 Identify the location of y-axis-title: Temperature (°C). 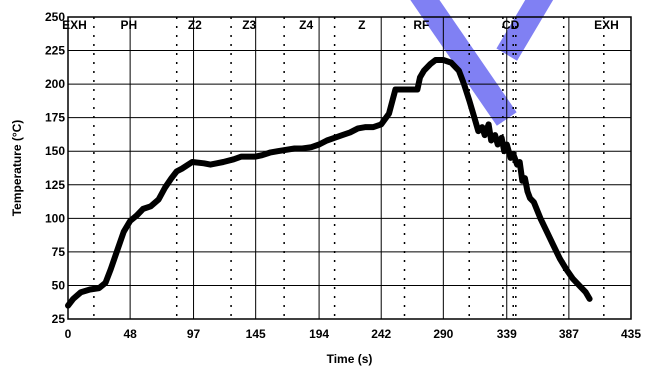
(17, 168).